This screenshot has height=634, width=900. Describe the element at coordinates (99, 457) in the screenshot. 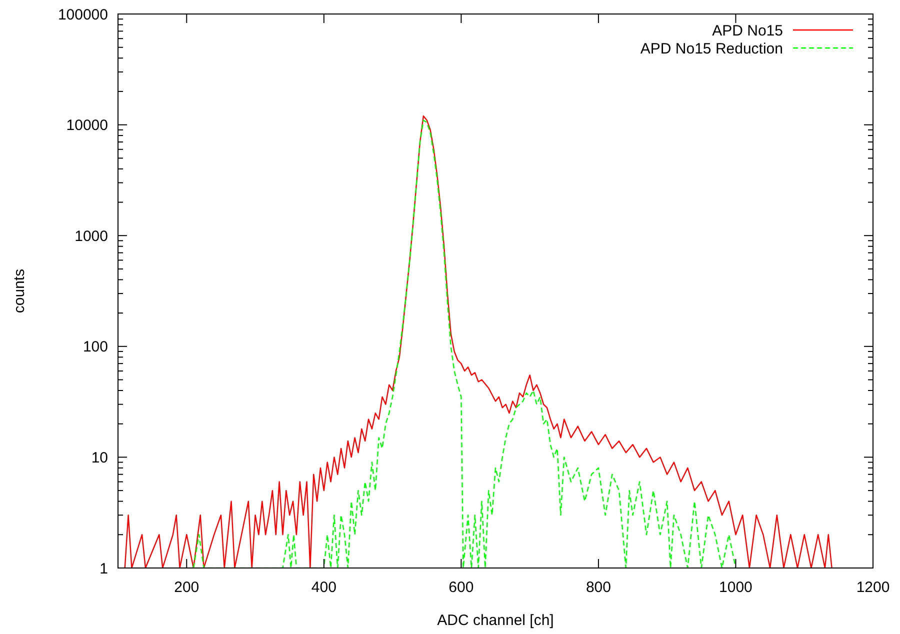

I see `y-tick-label: 10` at that location.